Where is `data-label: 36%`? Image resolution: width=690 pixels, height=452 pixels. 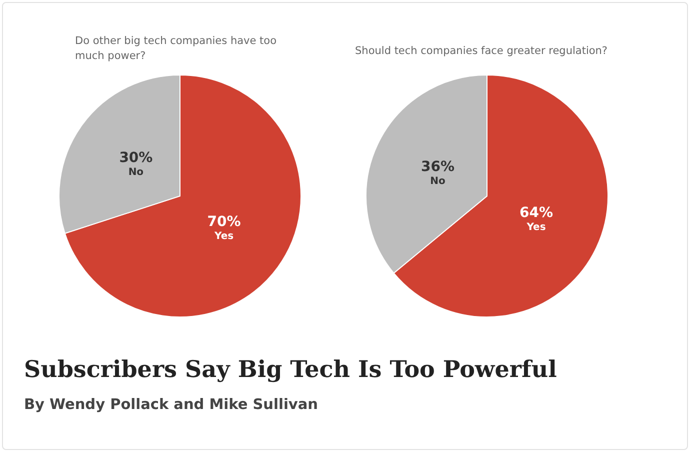
data-label: 36% is located at coordinates (437, 166).